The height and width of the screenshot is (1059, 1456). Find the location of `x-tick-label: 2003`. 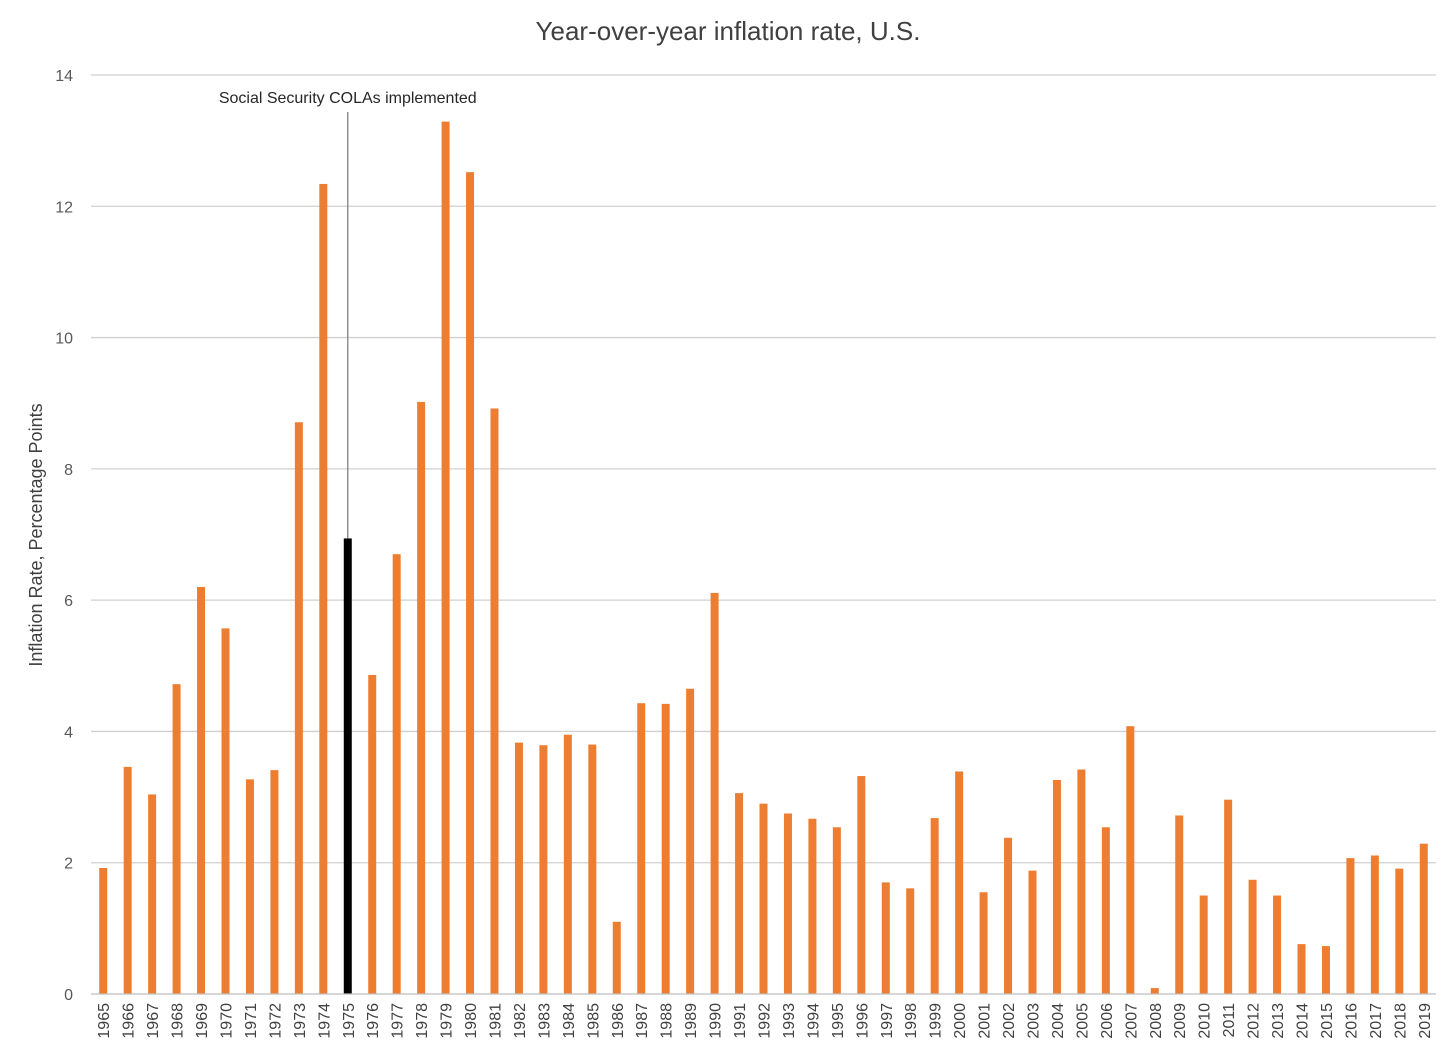

x-tick-label: 2003 is located at coordinates (1034, 1021).